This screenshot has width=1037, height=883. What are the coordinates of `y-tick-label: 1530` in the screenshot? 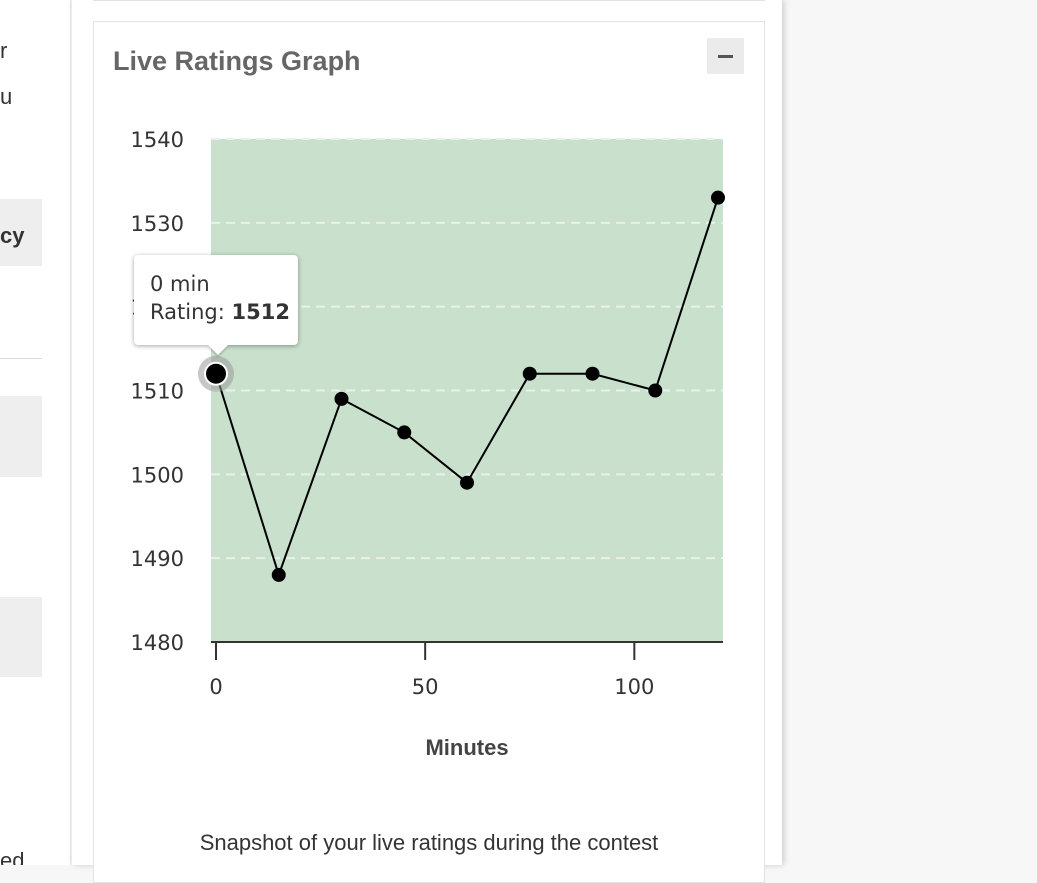 It's located at (157, 224).